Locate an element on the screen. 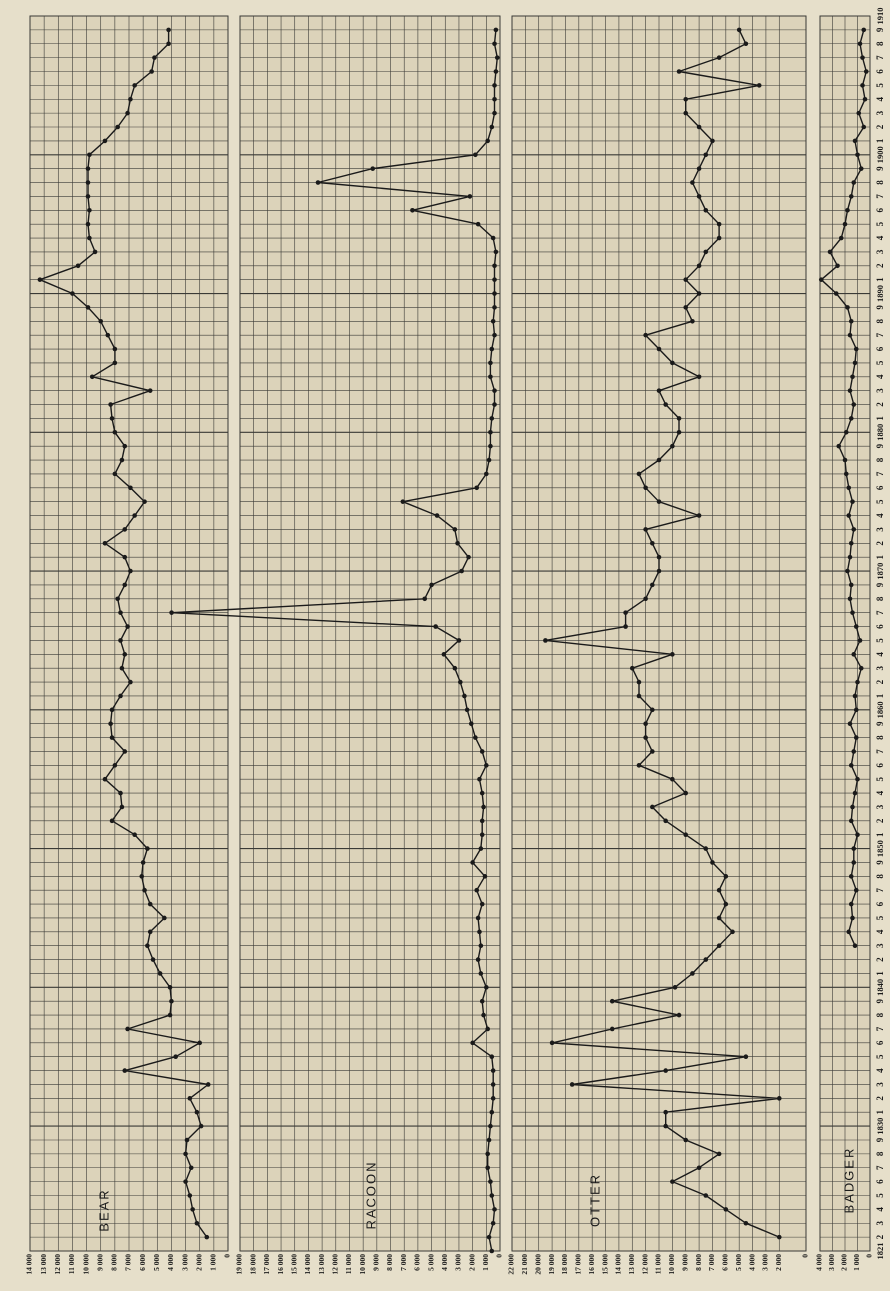 This screenshot has height=1291, width=890. year-label: 1880 is located at coordinates (880, 432).